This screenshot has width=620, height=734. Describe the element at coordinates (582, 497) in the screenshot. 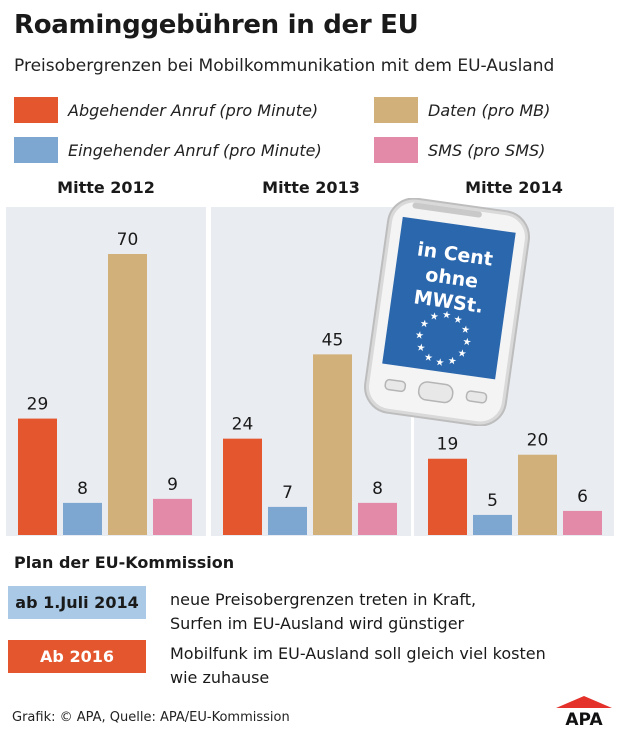

I see `bar-value-label-3-4: 6` at that location.